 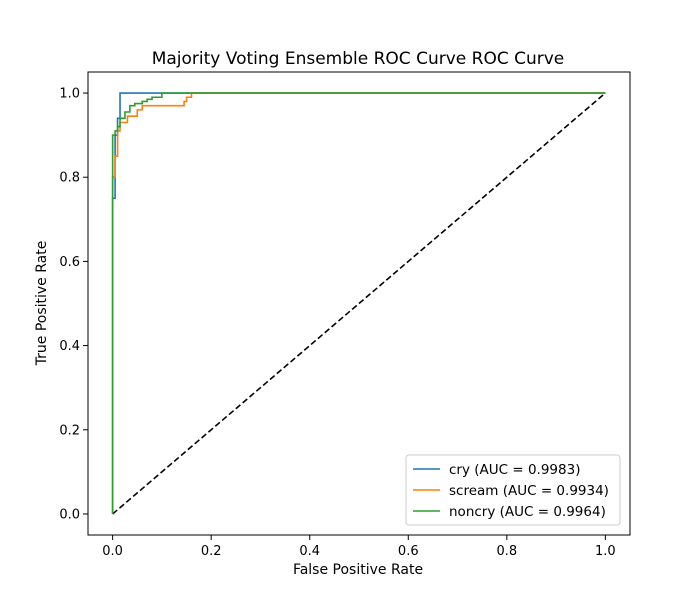 I want to click on y-tick-label: 0.0, so click(x=69, y=514).